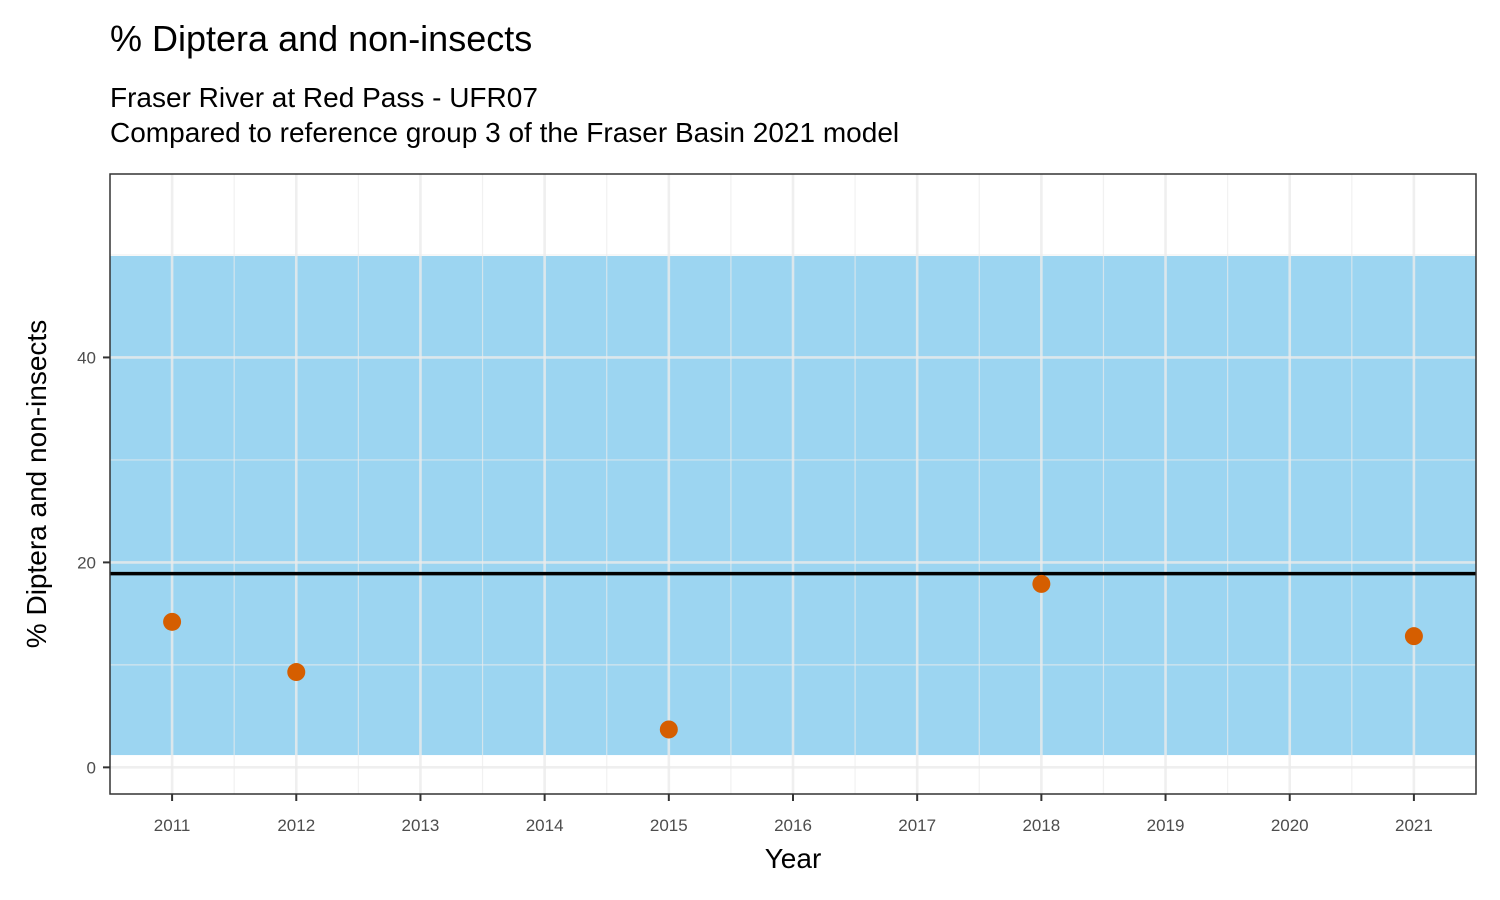 The width and height of the screenshot is (1500, 900). I want to click on chart-title: % Diptera and non-insects, so click(321, 38).